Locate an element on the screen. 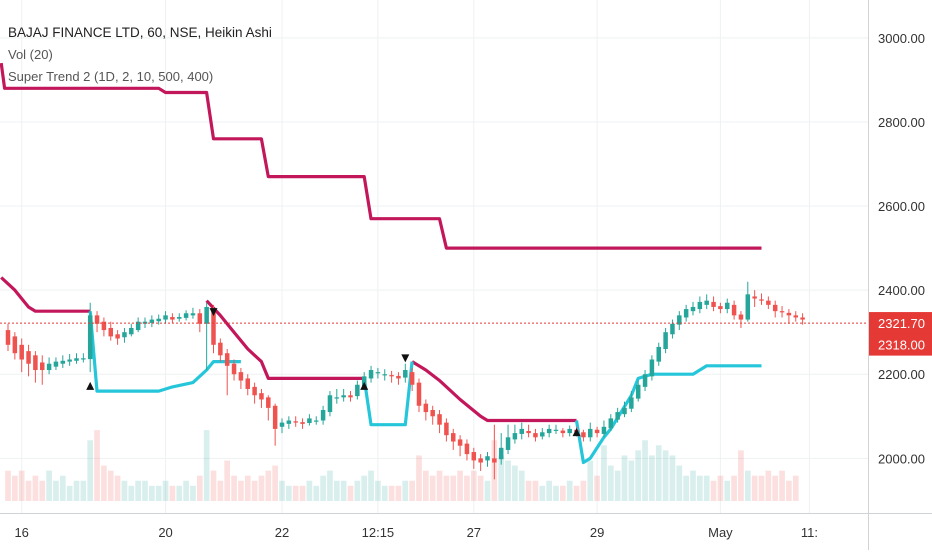 The width and height of the screenshot is (932, 555). x-tick-label: May is located at coordinates (720, 532).